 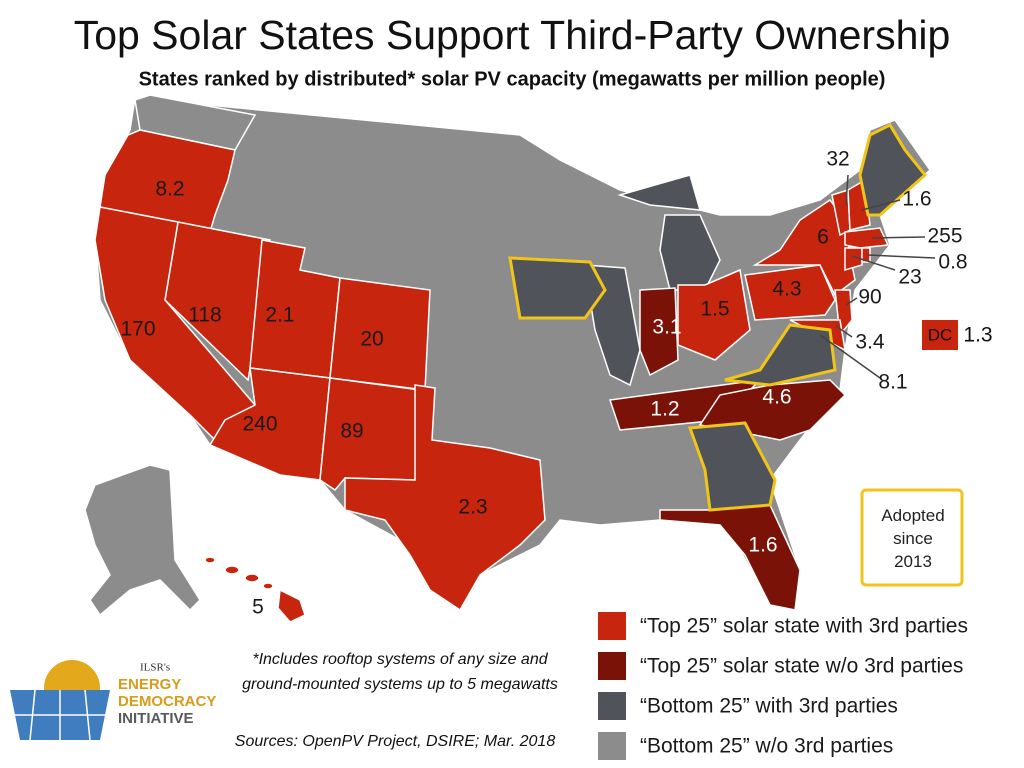 What do you see at coordinates (400, 684) in the screenshot?
I see `footnote: ground-mounted systems up to 5 megawatts` at bounding box center [400, 684].